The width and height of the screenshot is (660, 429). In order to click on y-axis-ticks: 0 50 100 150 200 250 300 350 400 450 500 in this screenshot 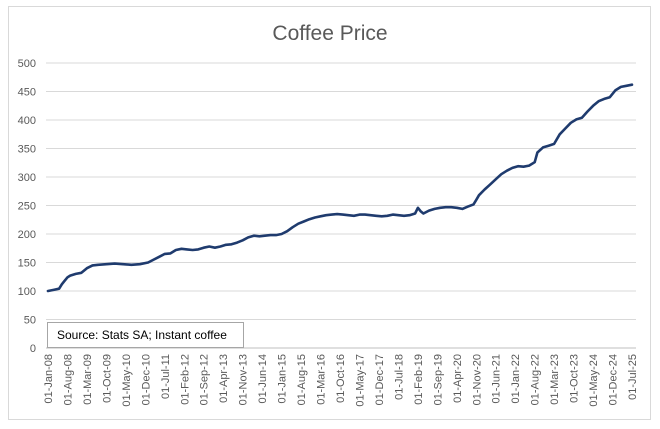, I will do `click(27, 206)`.